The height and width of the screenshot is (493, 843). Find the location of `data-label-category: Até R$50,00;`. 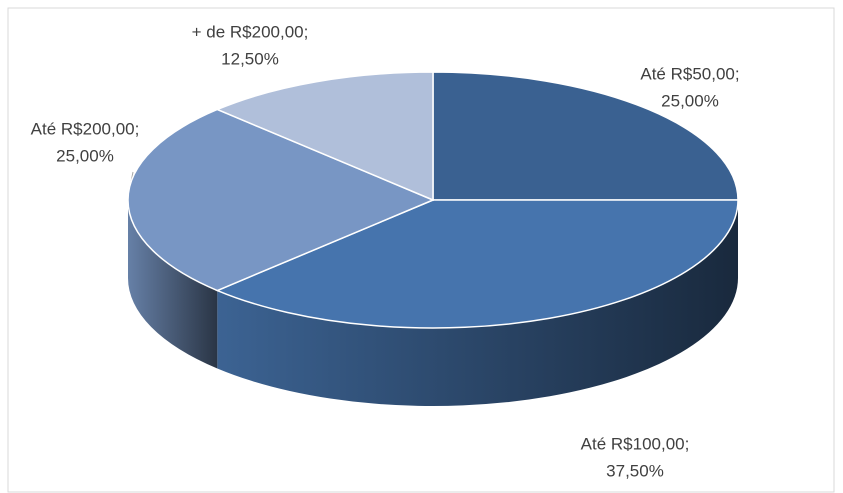

data-label-category: Até R$50,00; is located at coordinates (689, 73).